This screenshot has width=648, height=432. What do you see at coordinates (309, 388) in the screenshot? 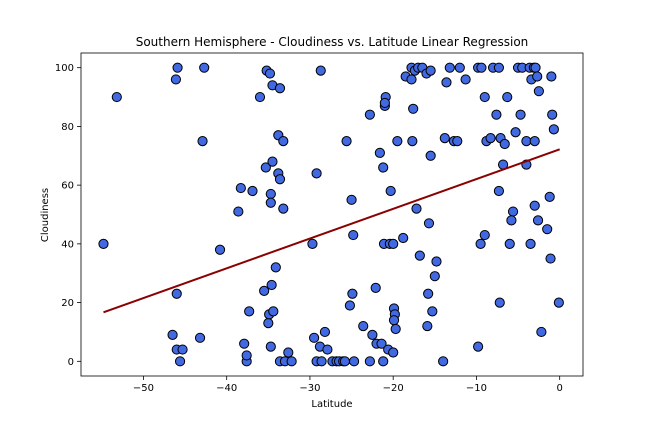
I see `x-tick-label: −30` at bounding box center [309, 388].